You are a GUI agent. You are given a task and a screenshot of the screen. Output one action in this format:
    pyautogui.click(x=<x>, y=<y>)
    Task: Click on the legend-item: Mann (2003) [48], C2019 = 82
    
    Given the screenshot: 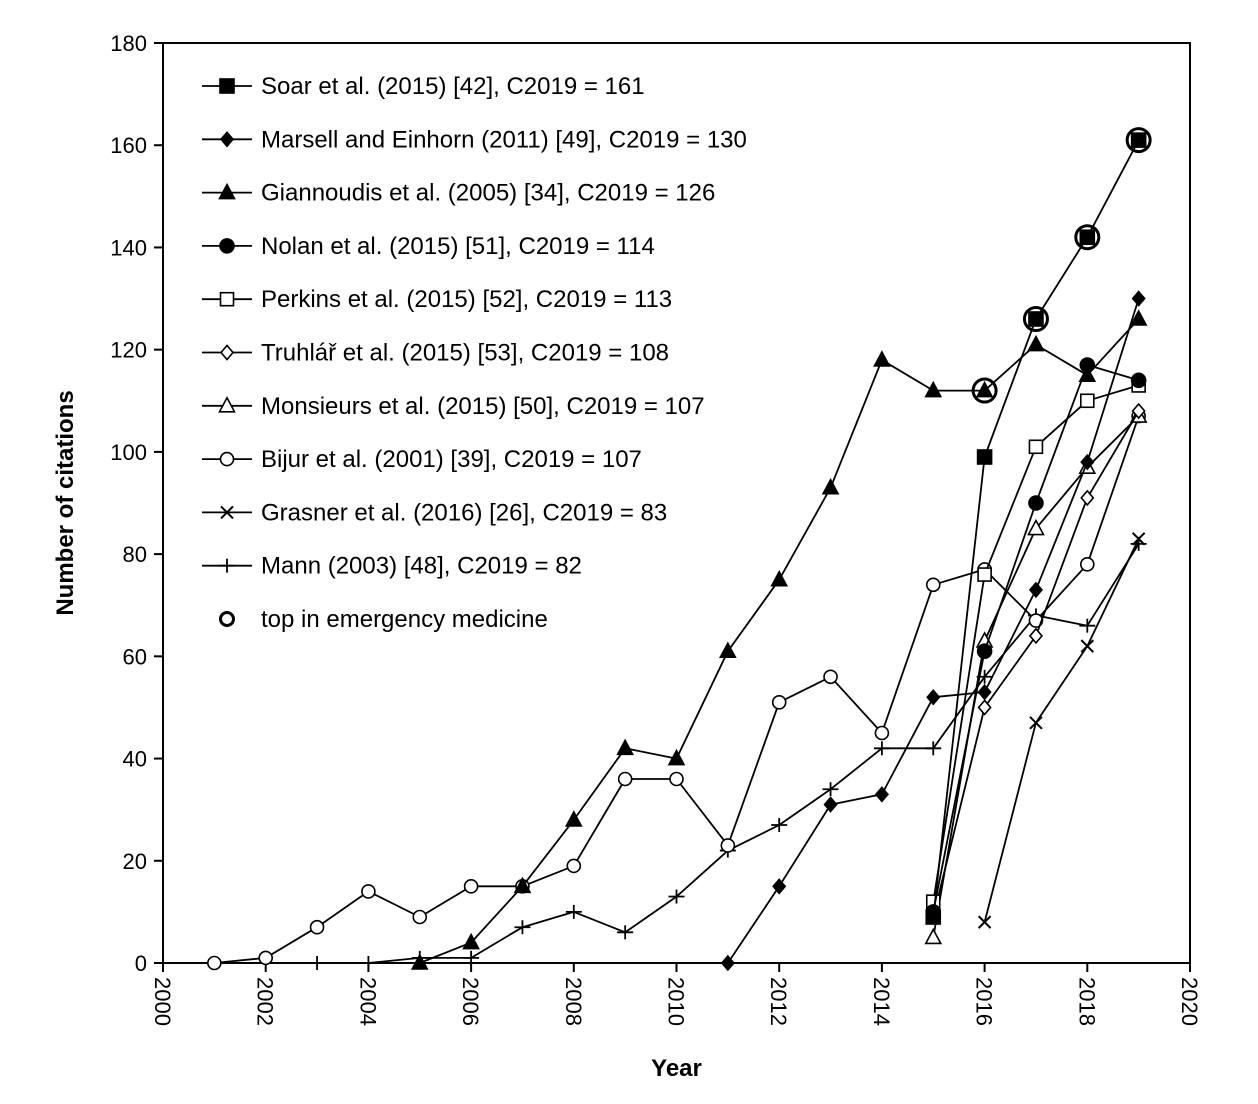 What is the action you would take?
    pyautogui.click(x=392, y=566)
    